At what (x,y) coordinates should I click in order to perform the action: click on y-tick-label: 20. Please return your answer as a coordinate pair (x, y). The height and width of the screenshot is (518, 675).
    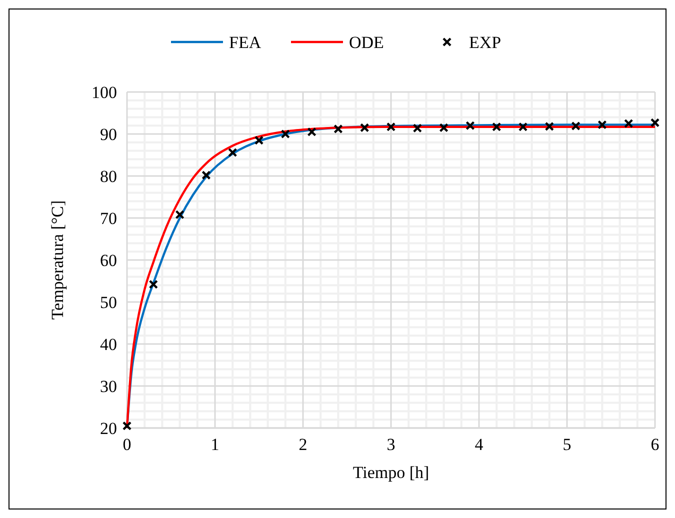
    Looking at the image, I should click on (108, 428).